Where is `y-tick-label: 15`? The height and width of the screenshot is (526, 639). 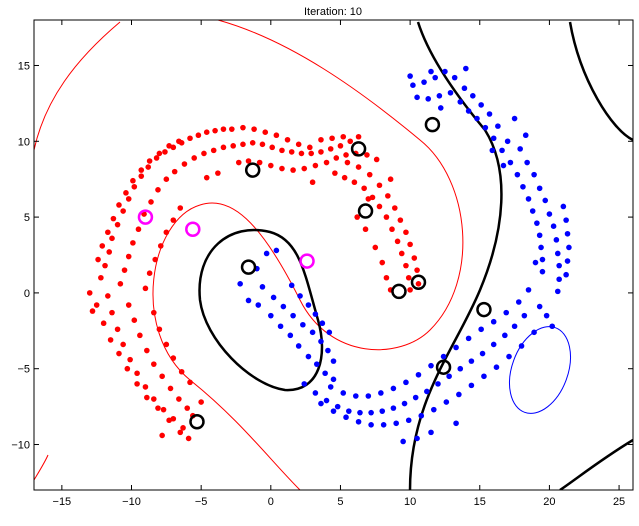 y-tick-label: 15 is located at coordinates (24, 66).